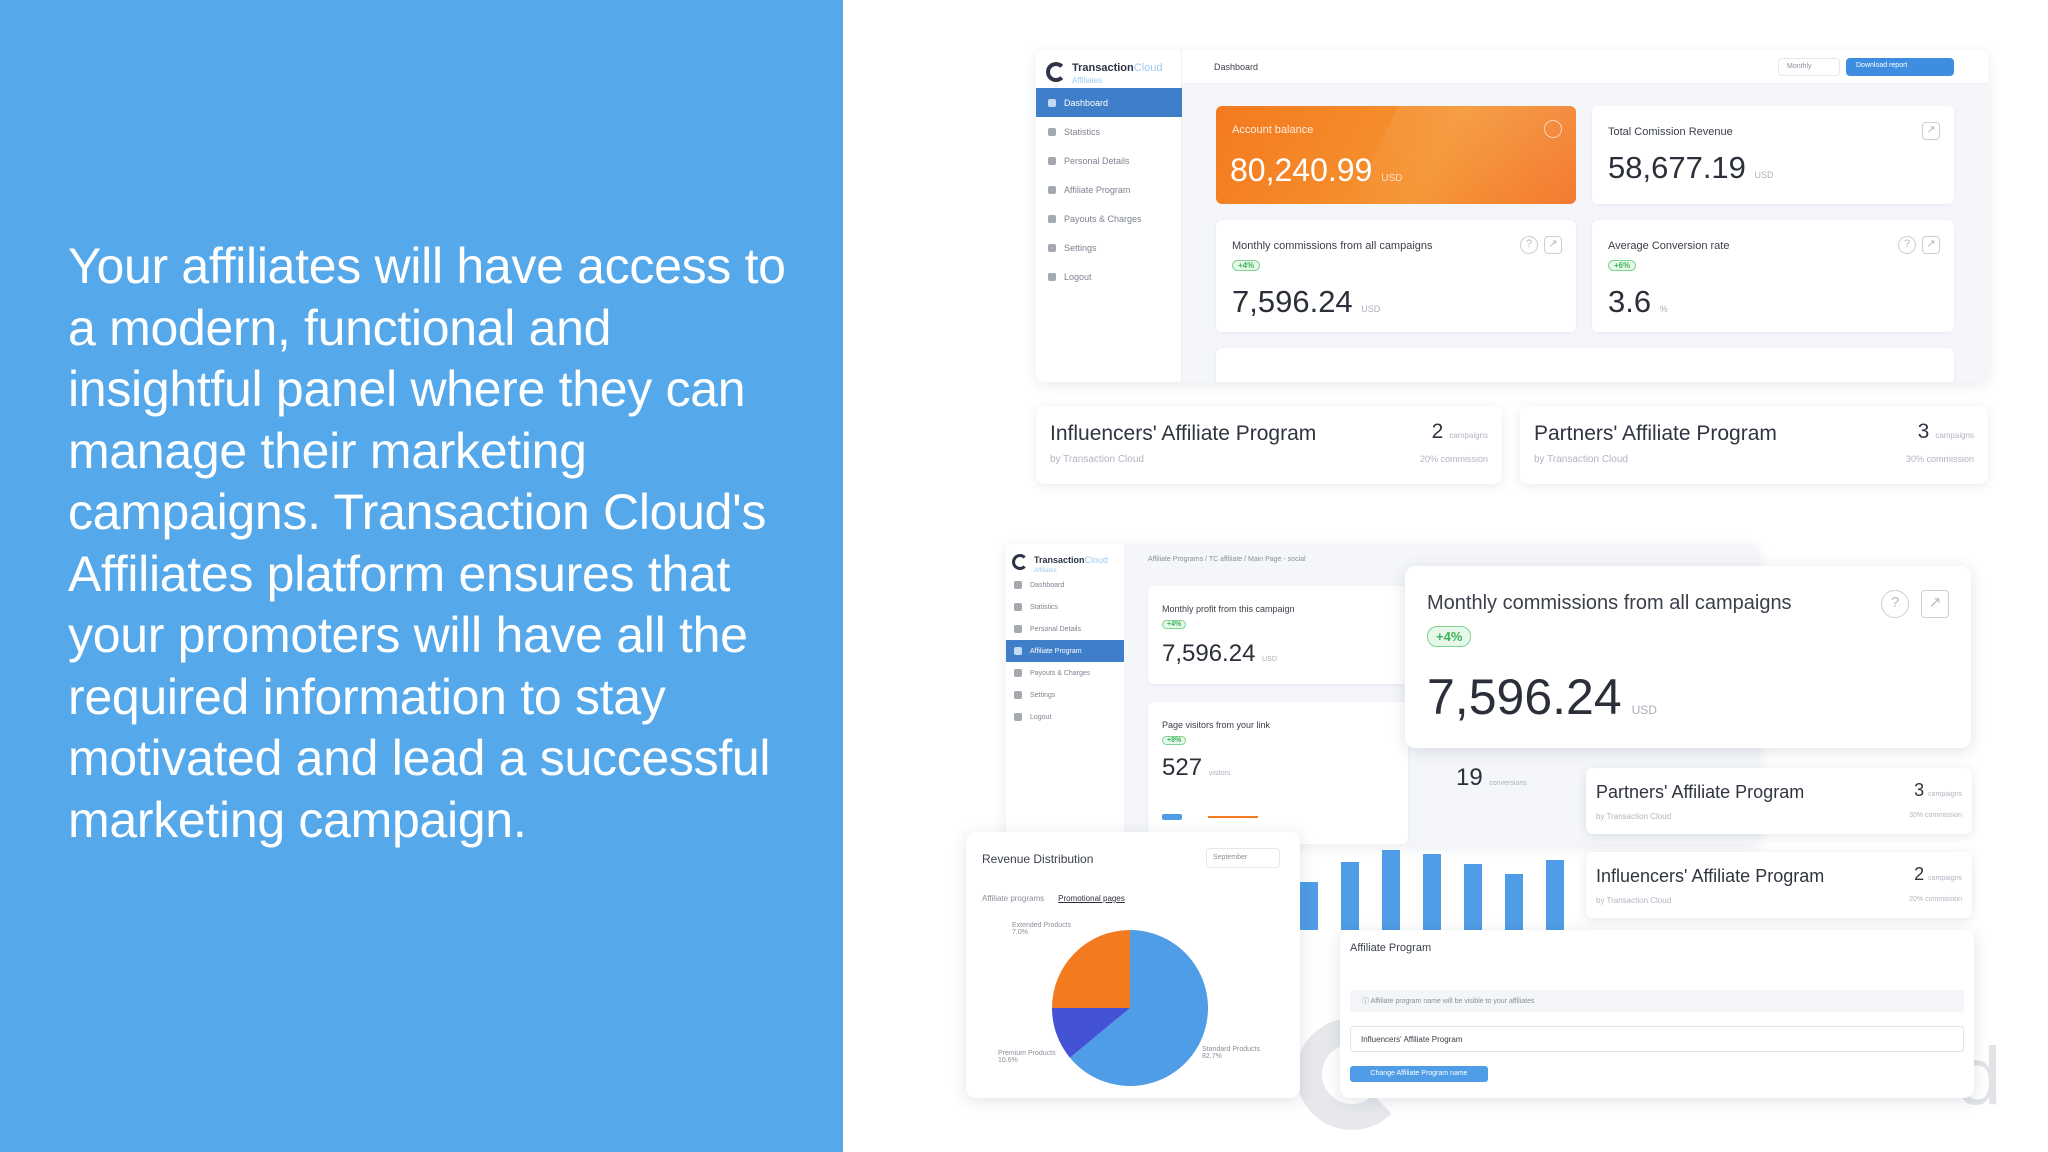 The width and height of the screenshot is (2048, 1152). What do you see at coordinates (1243, 858) in the screenshot?
I see `month-select: September` at bounding box center [1243, 858].